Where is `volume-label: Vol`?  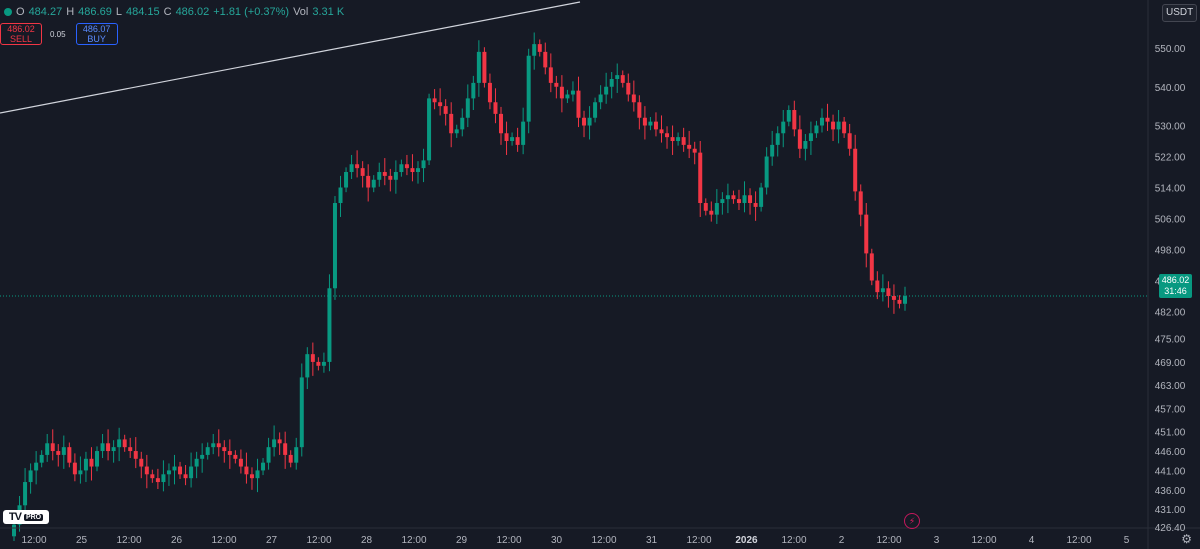 volume-label: Vol is located at coordinates (301, 12).